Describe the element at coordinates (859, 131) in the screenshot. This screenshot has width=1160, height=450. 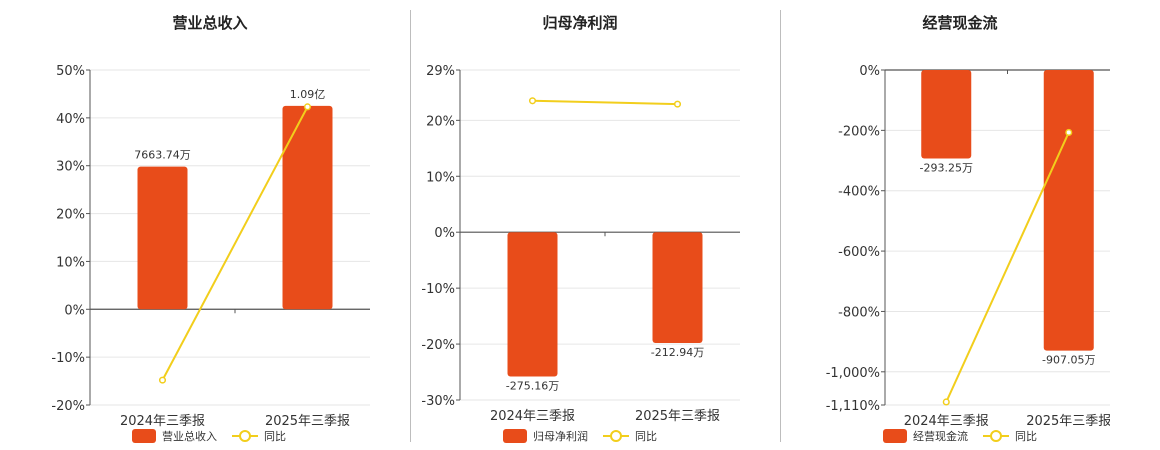
I see `y-tick-label: -200%` at that location.